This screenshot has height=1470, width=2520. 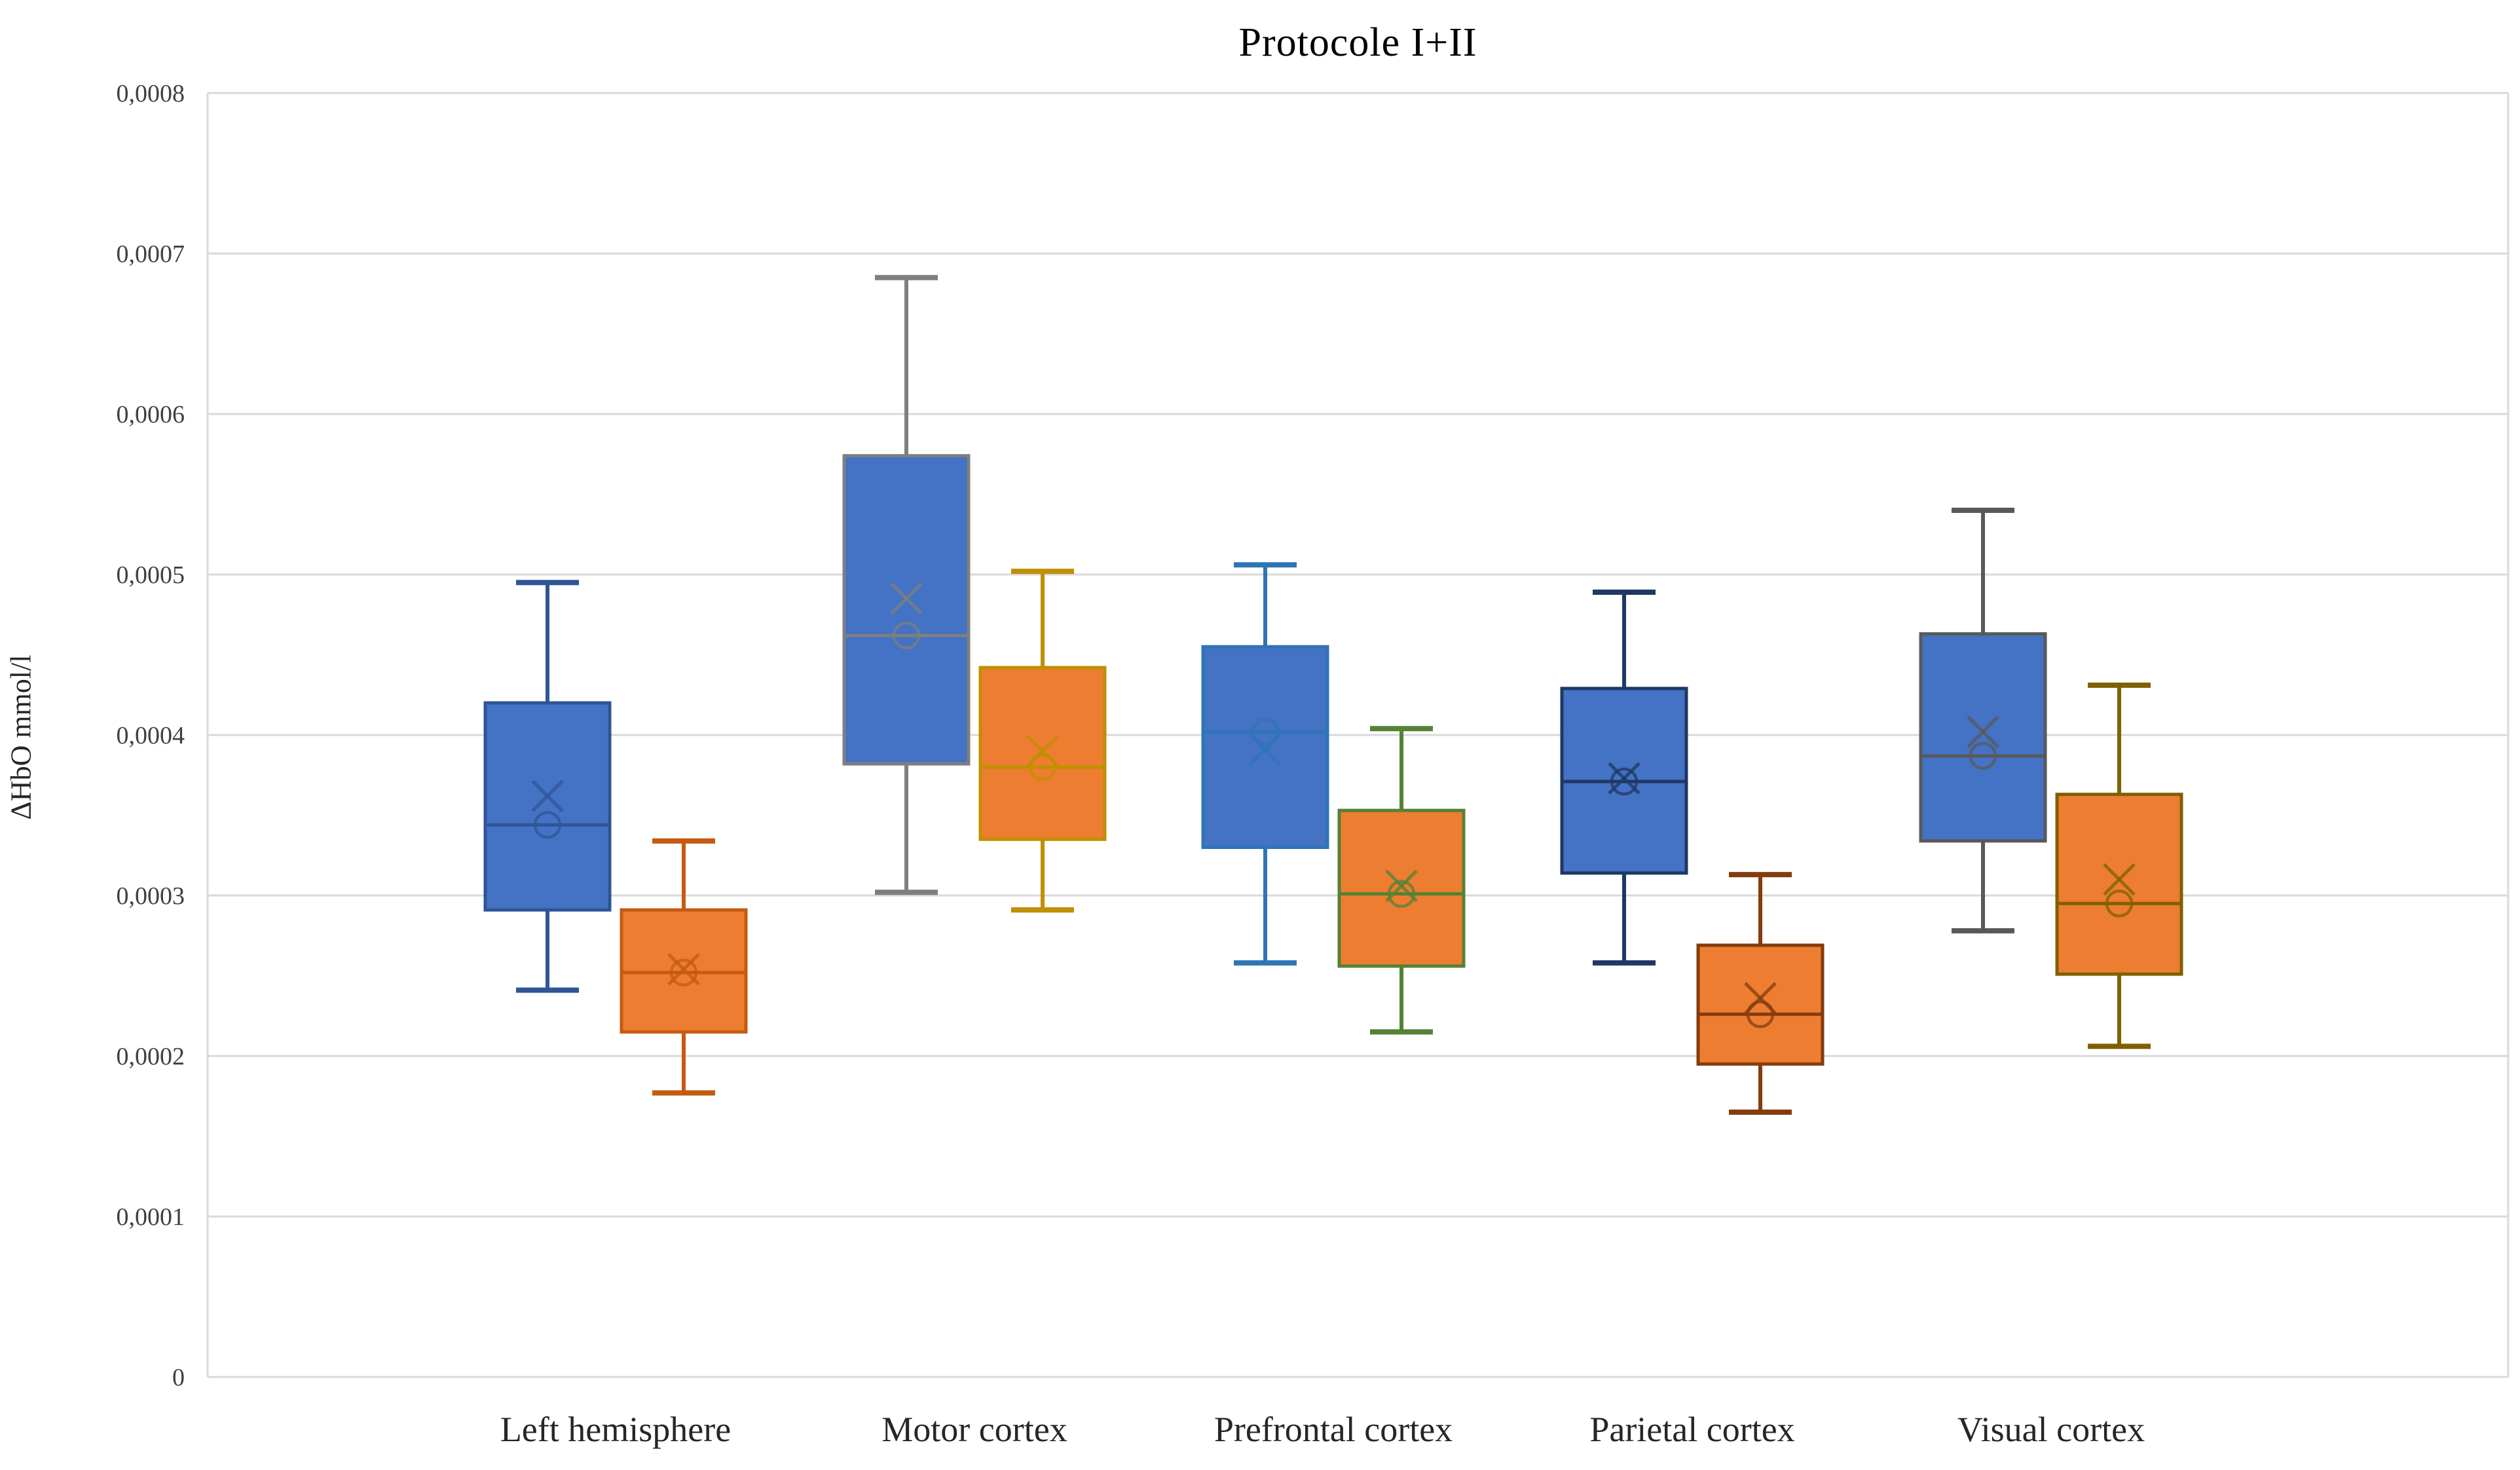 What do you see at coordinates (151, 414) in the screenshot?
I see `y-tick-label: 0,0006` at bounding box center [151, 414].